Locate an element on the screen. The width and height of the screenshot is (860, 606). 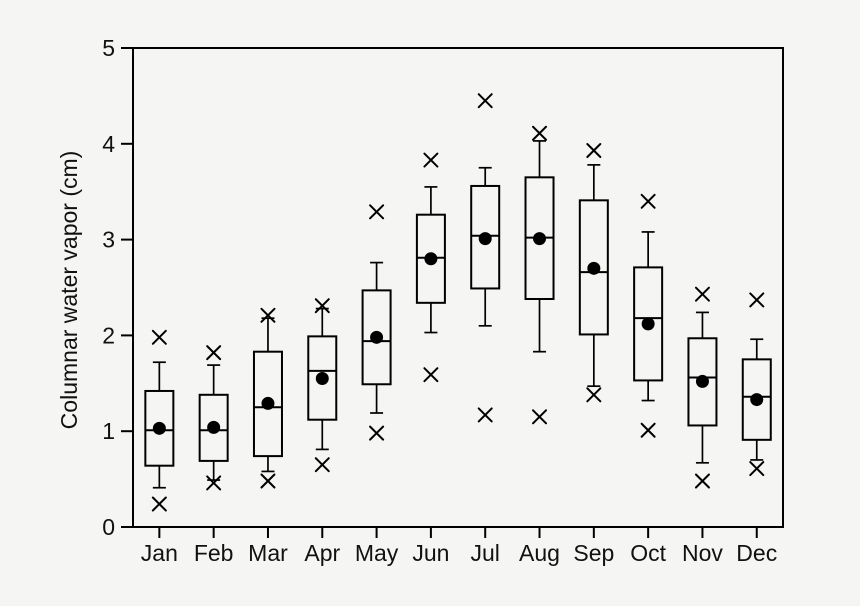
boxplot-oct is located at coordinates (648, 315).